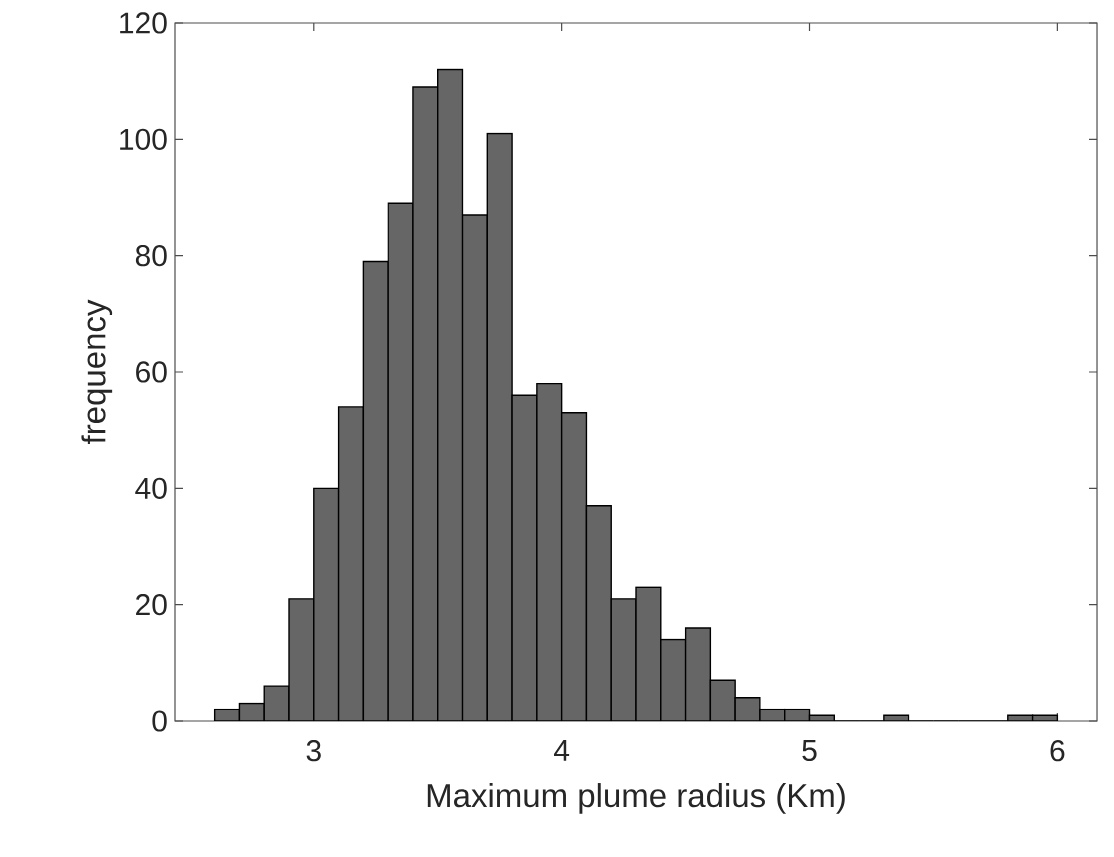 This screenshot has height=857, width=1114. I want to click on x-tick-label: 4, so click(562, 750).